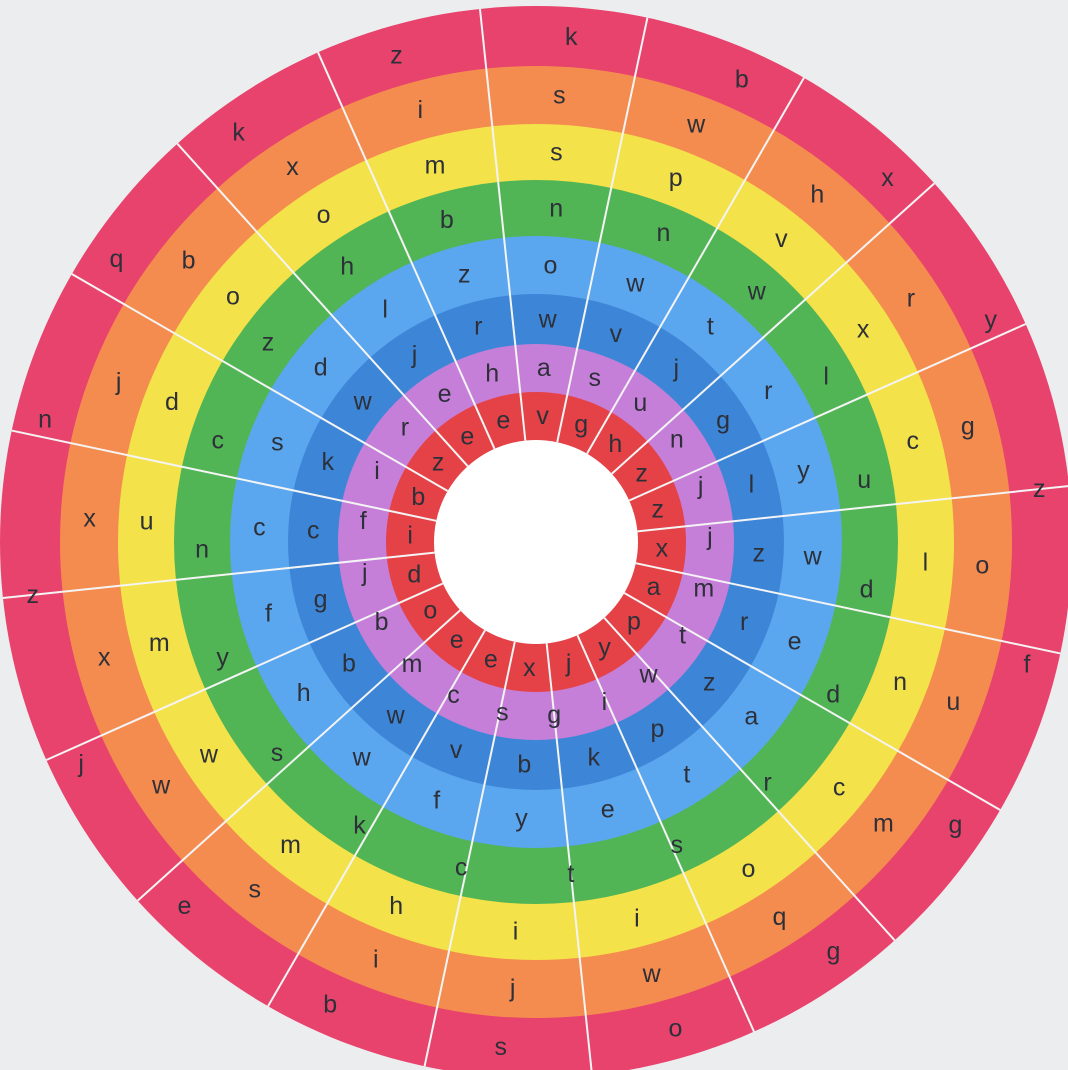 The image size is (1068, 1070). What do you see at coordinates (703, 588) in the screenshot?
I see `ring-2-letter: m` at bounding box center [703, 588].